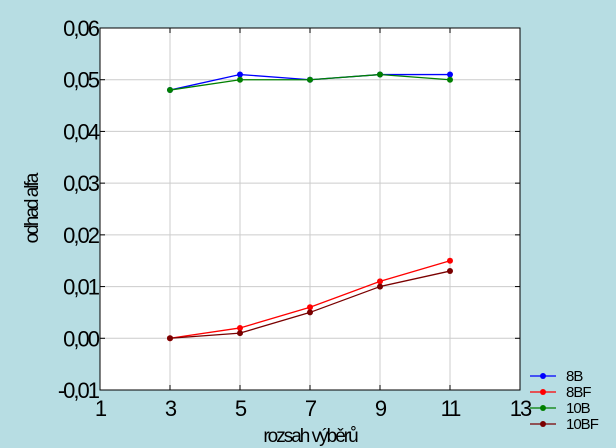 The width and height of the screenshot is (616, 448). What do you see at coordinates (578, 408) in the screenshot?
I see `legend-label-10B: 10B` at bounding box center [578, 408].